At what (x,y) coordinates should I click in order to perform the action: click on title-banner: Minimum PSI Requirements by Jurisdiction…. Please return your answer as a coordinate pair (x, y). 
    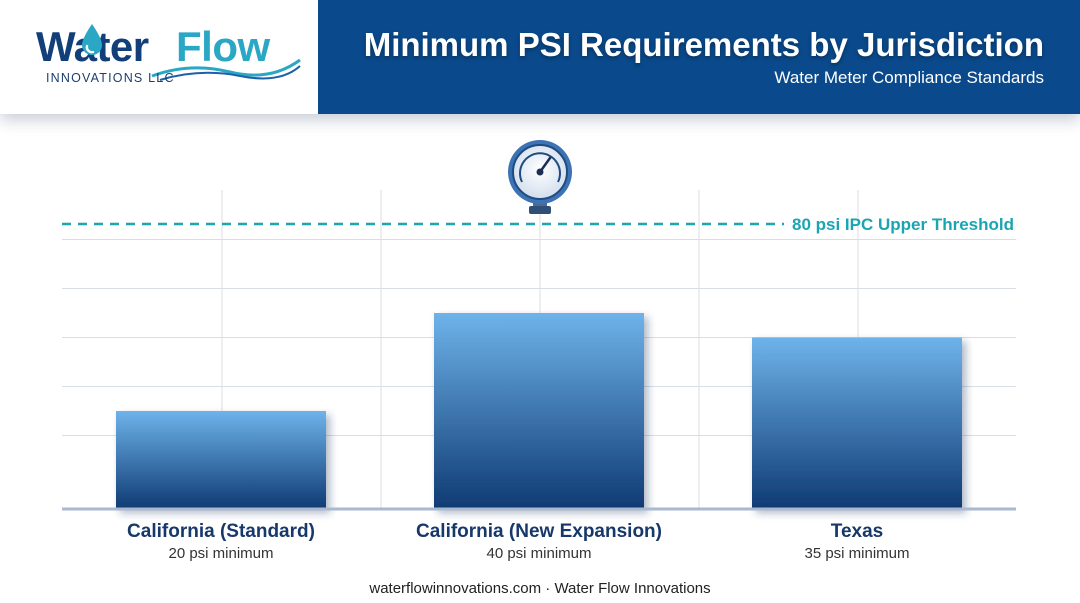
    Looking at the image, I should click on (699, 57).